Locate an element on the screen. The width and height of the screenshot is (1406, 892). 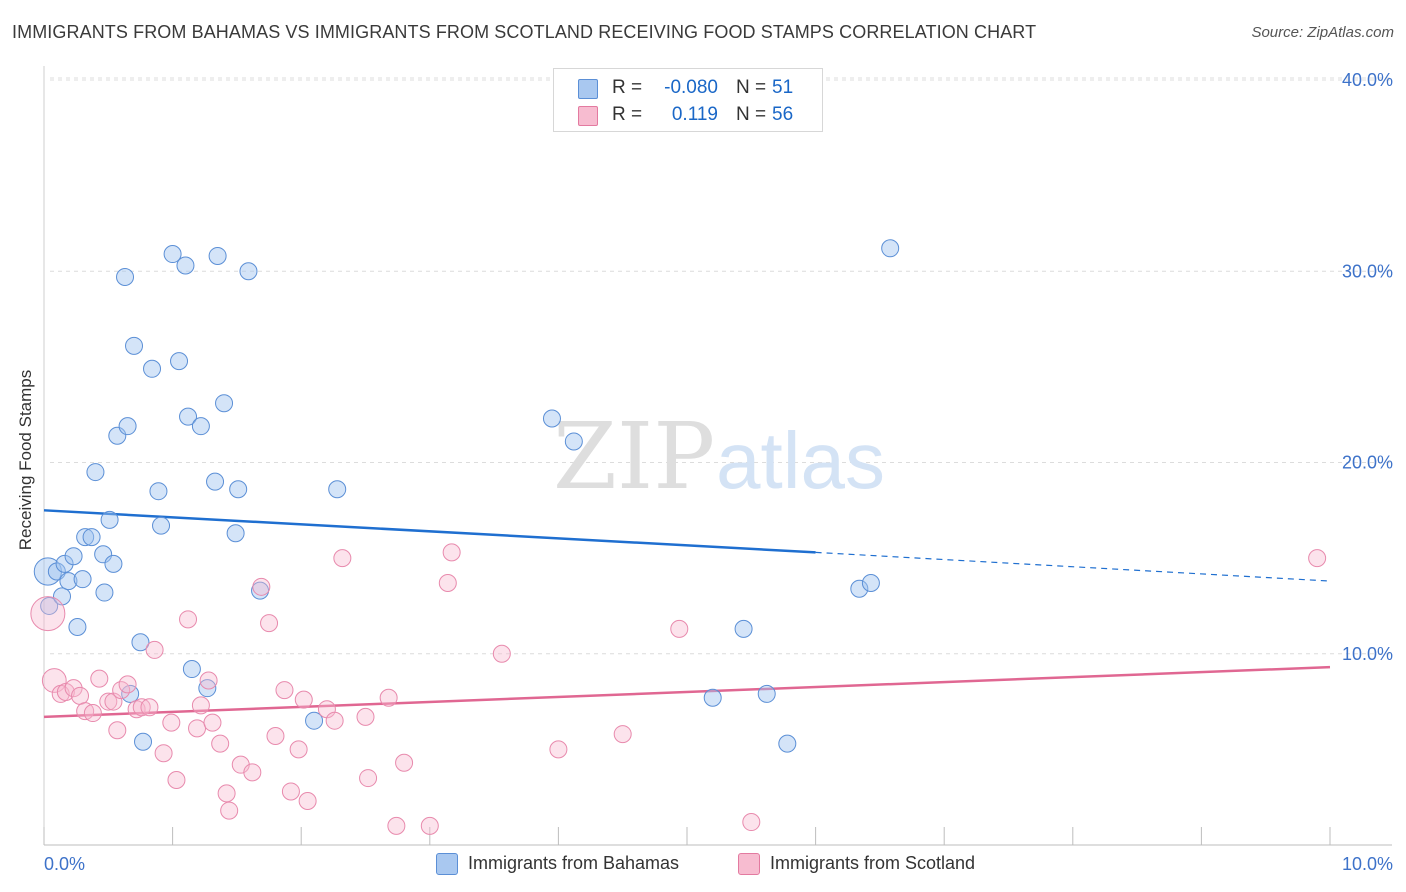
y-axis-label: Receiving Food Stamps is located at coordinates (25, 460).